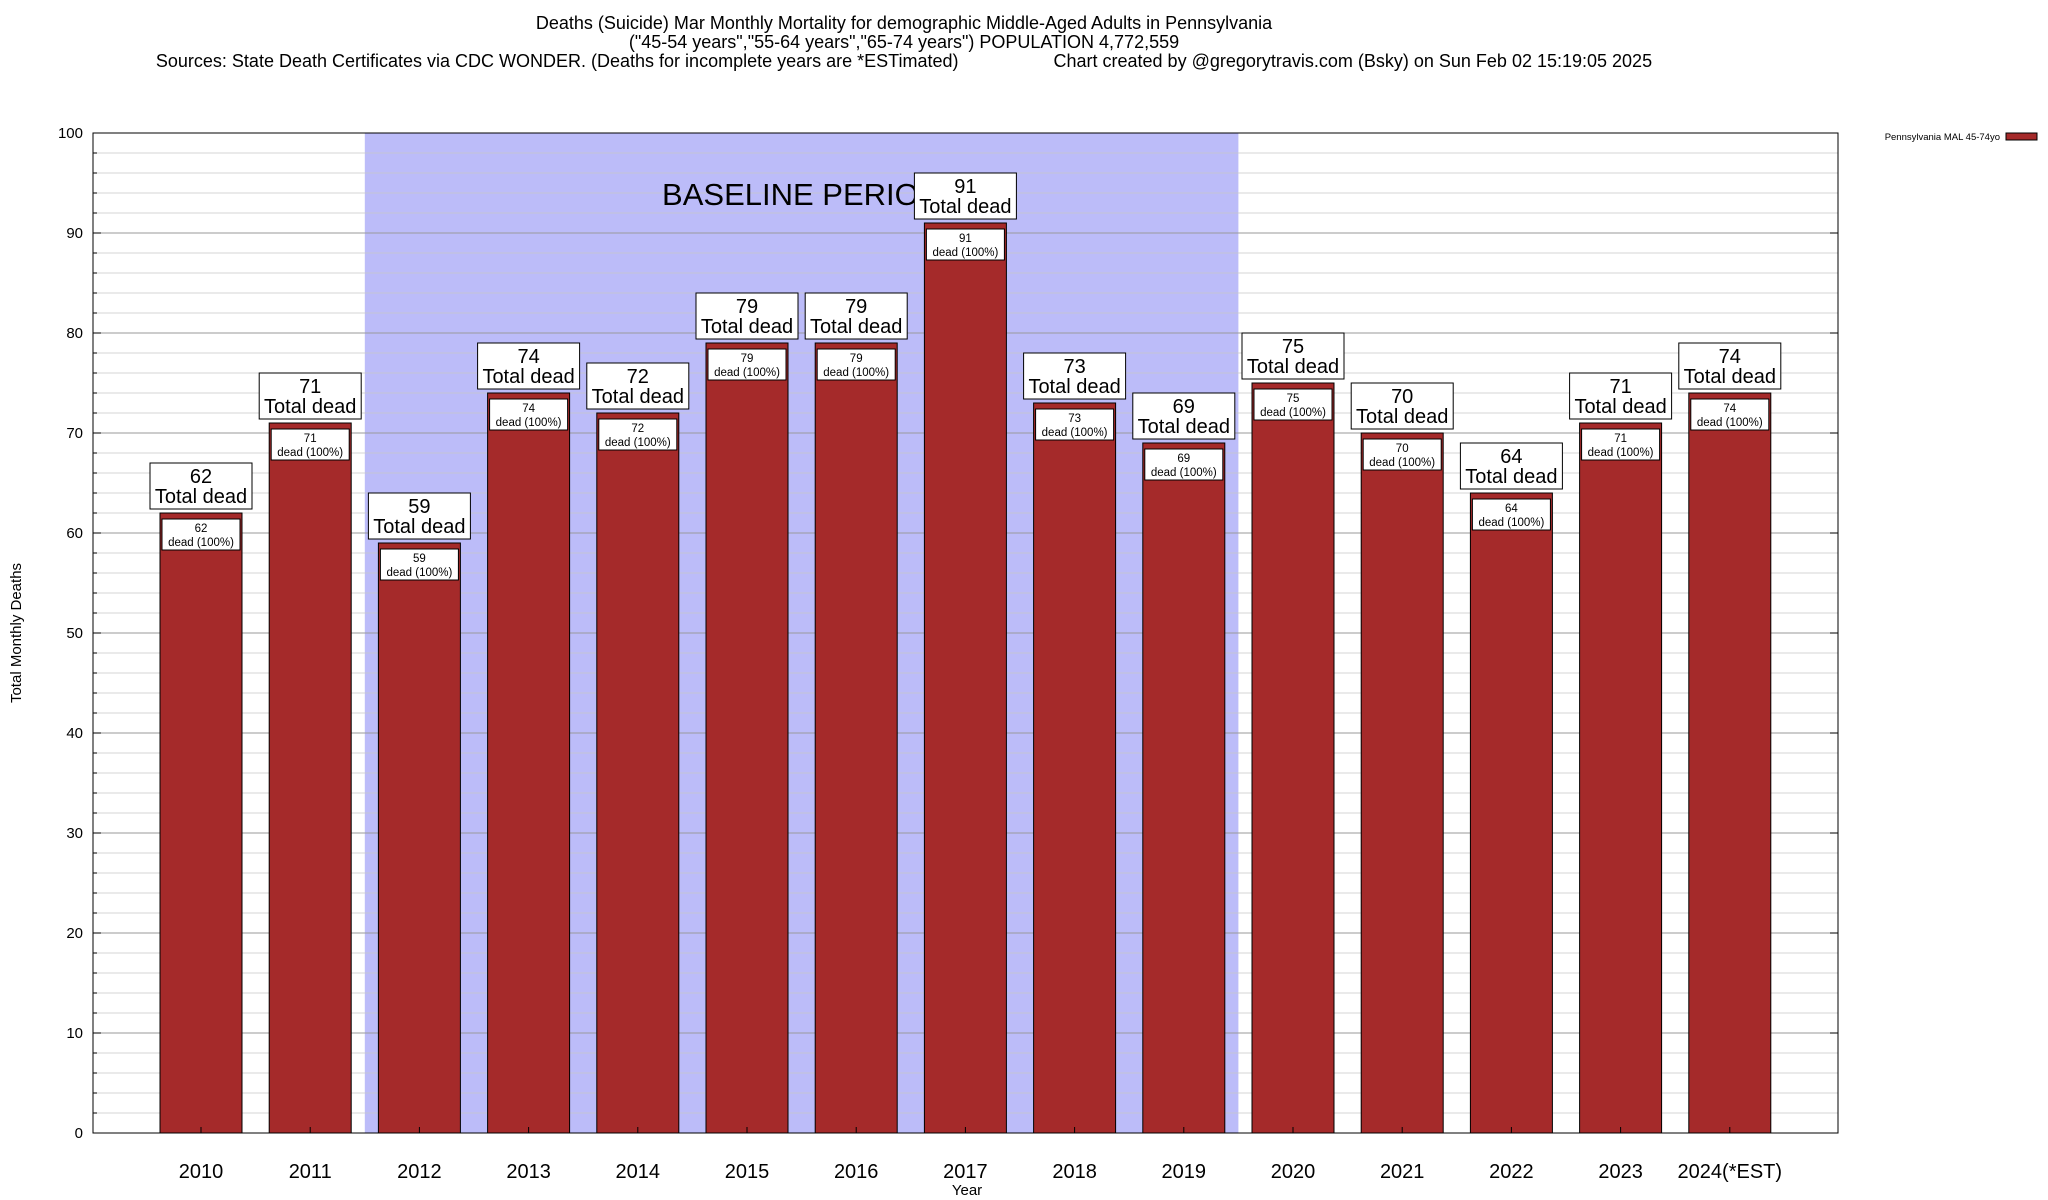  Describe the element at coordinates (965, 239) in the screenshot. I see `bar-inner-value: 91` at that location.